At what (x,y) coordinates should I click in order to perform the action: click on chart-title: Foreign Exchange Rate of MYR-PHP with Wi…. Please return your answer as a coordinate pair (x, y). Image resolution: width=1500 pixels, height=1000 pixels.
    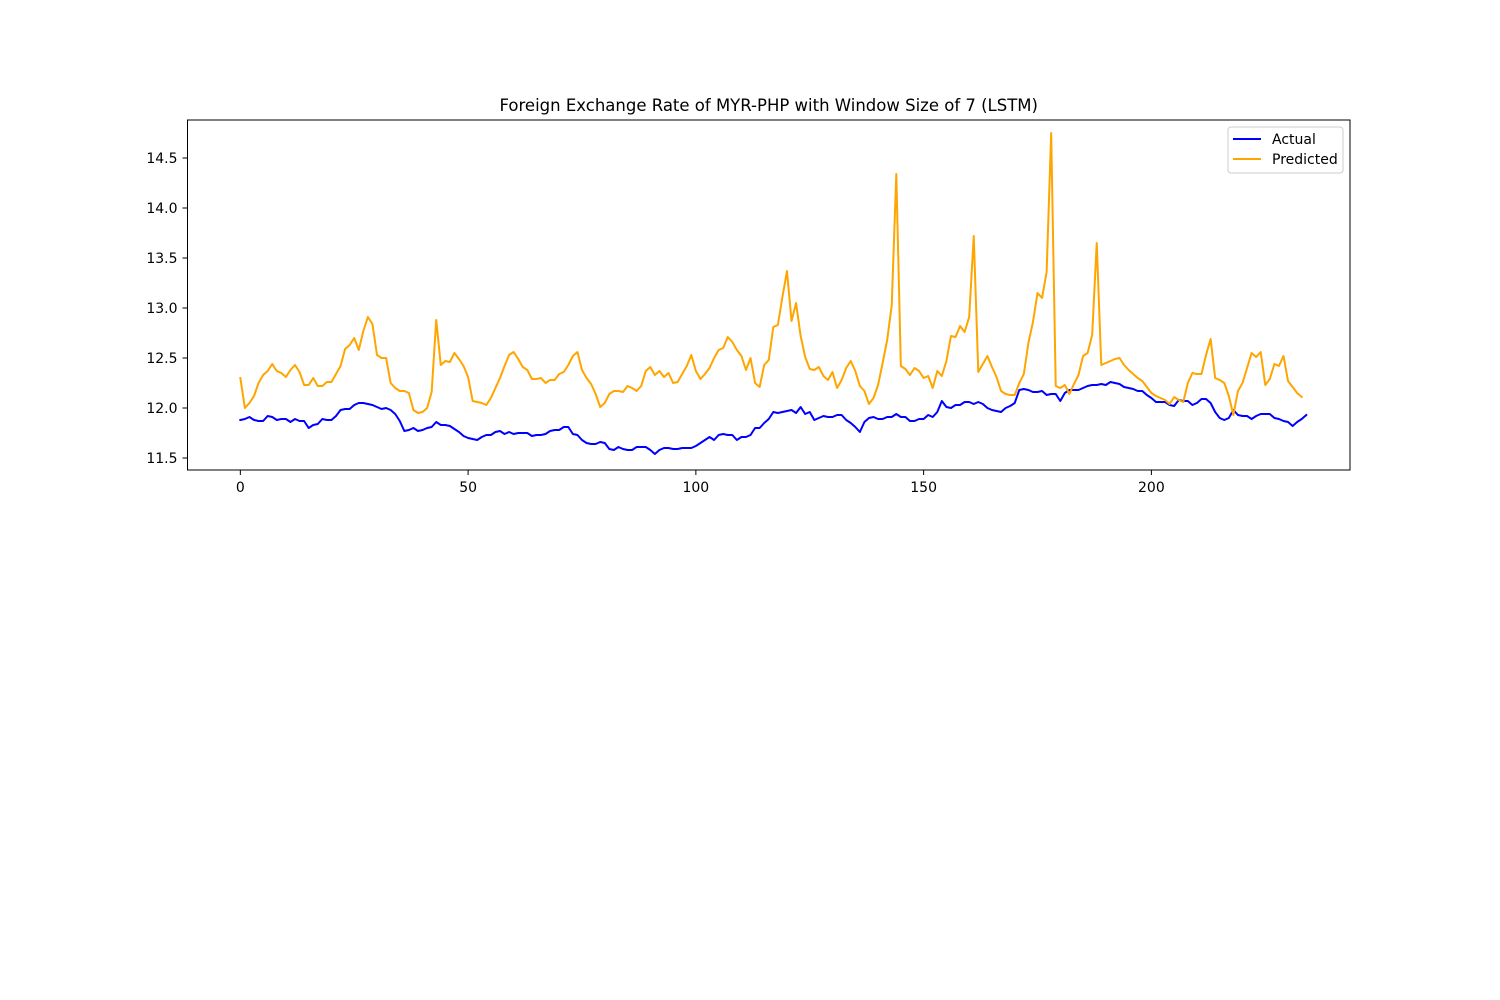
    Looking at the image, I should click on (769, 105).